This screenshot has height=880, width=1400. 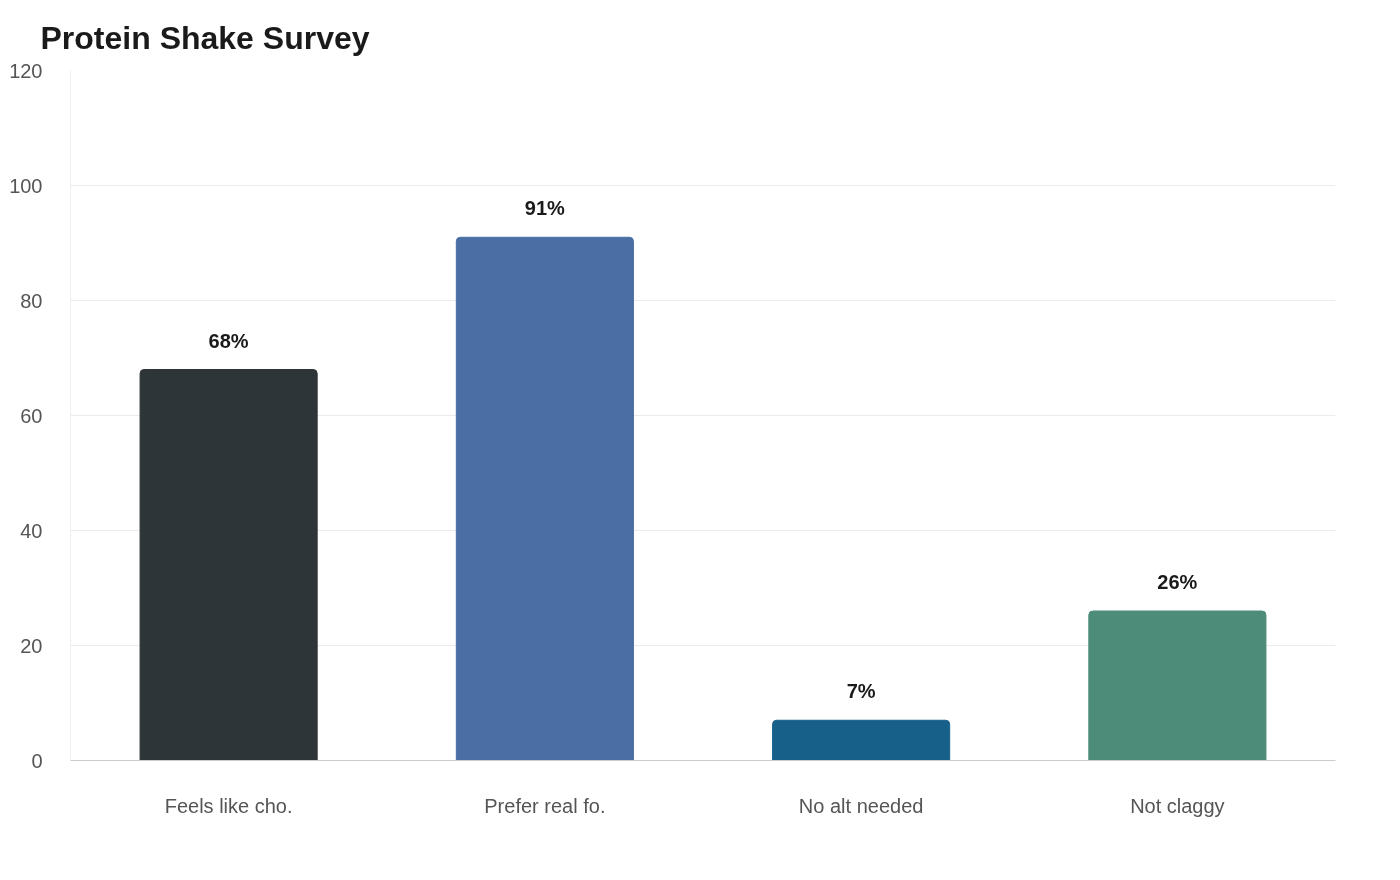 What do you see at coordinates (31, 300) in the screenshot?
I see `y-tick-label: 80` at bounding box center [31, 300].